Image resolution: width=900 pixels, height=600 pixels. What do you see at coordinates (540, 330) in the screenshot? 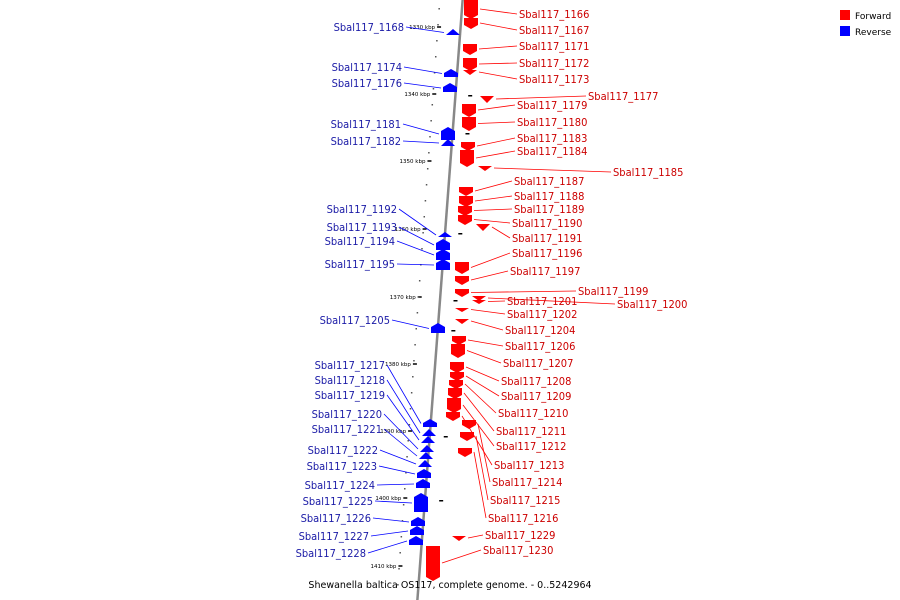
I see `forward-gene-label: Sbal117_1204` at bounding box center [540, 330].